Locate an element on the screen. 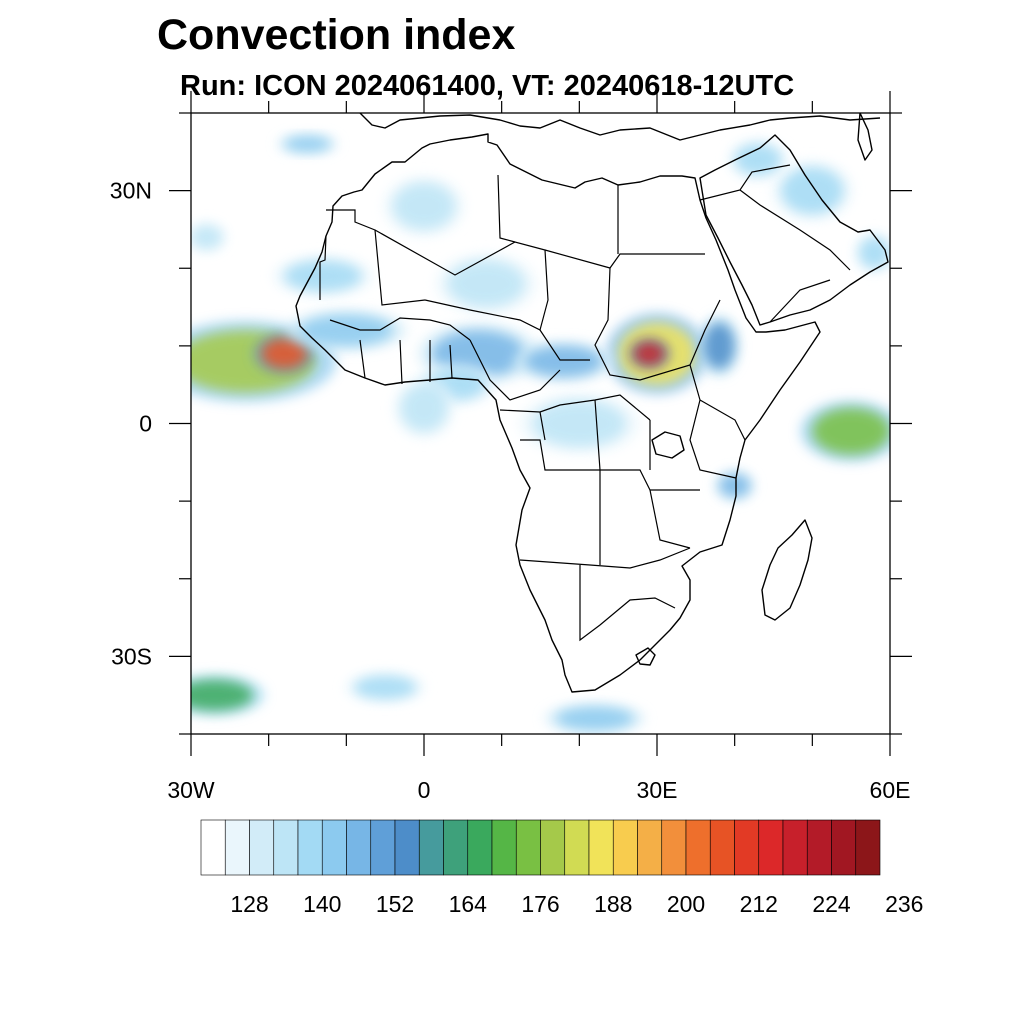 This screenshot has height=1024, width=1024. colorbar-label: 212 is located at coordinates (759, 904).